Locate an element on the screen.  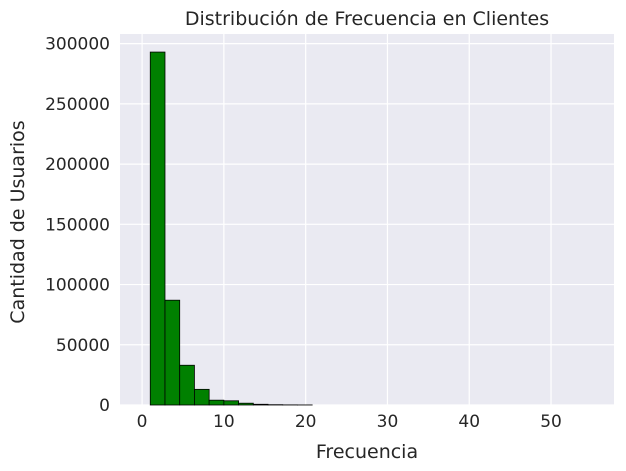
x-tick-label: 30 is located at coordinates (388, 422).